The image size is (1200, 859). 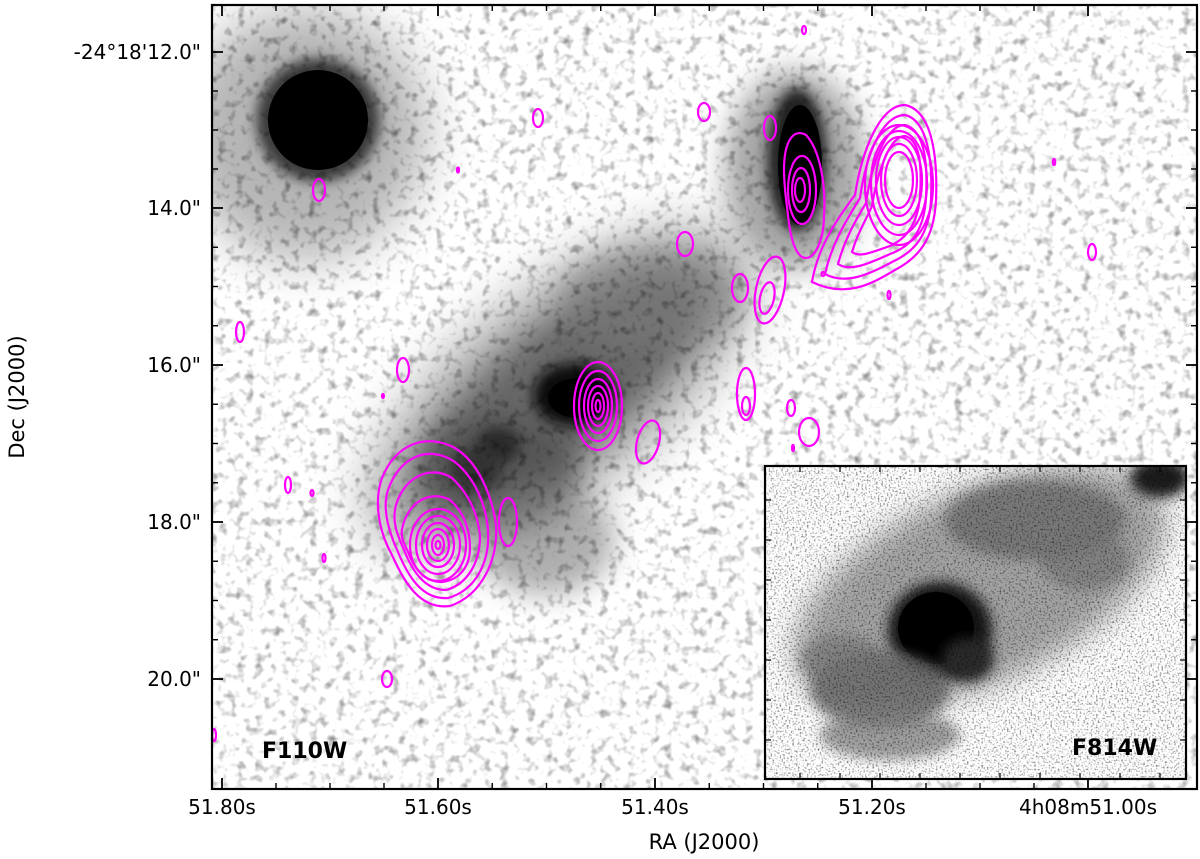 I want to click on inset-image-panel, so click(x=975, y=622).